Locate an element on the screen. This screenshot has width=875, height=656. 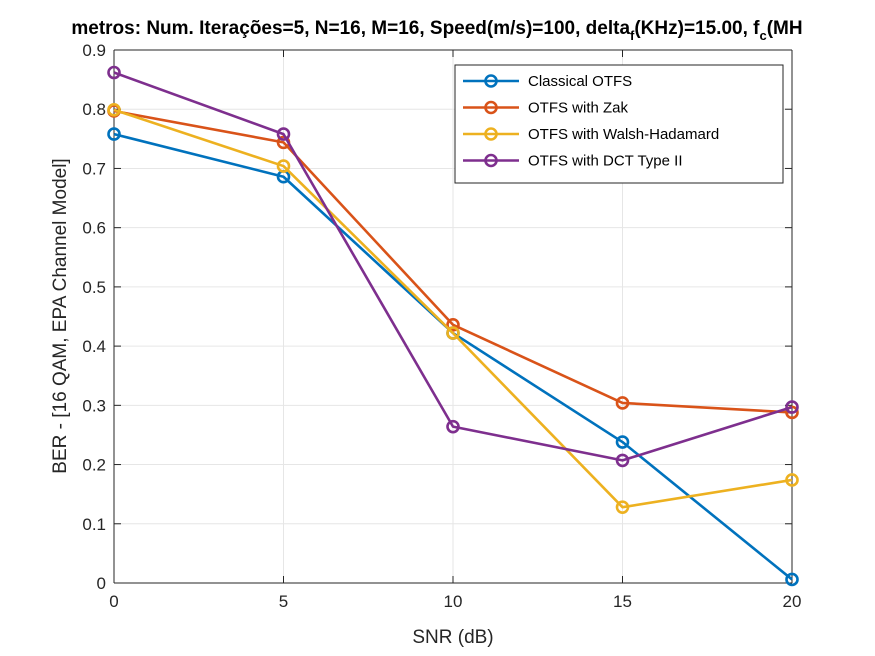
legend-label: OTFS with Walsh-Hadamard is located at coordinates (623, 134).